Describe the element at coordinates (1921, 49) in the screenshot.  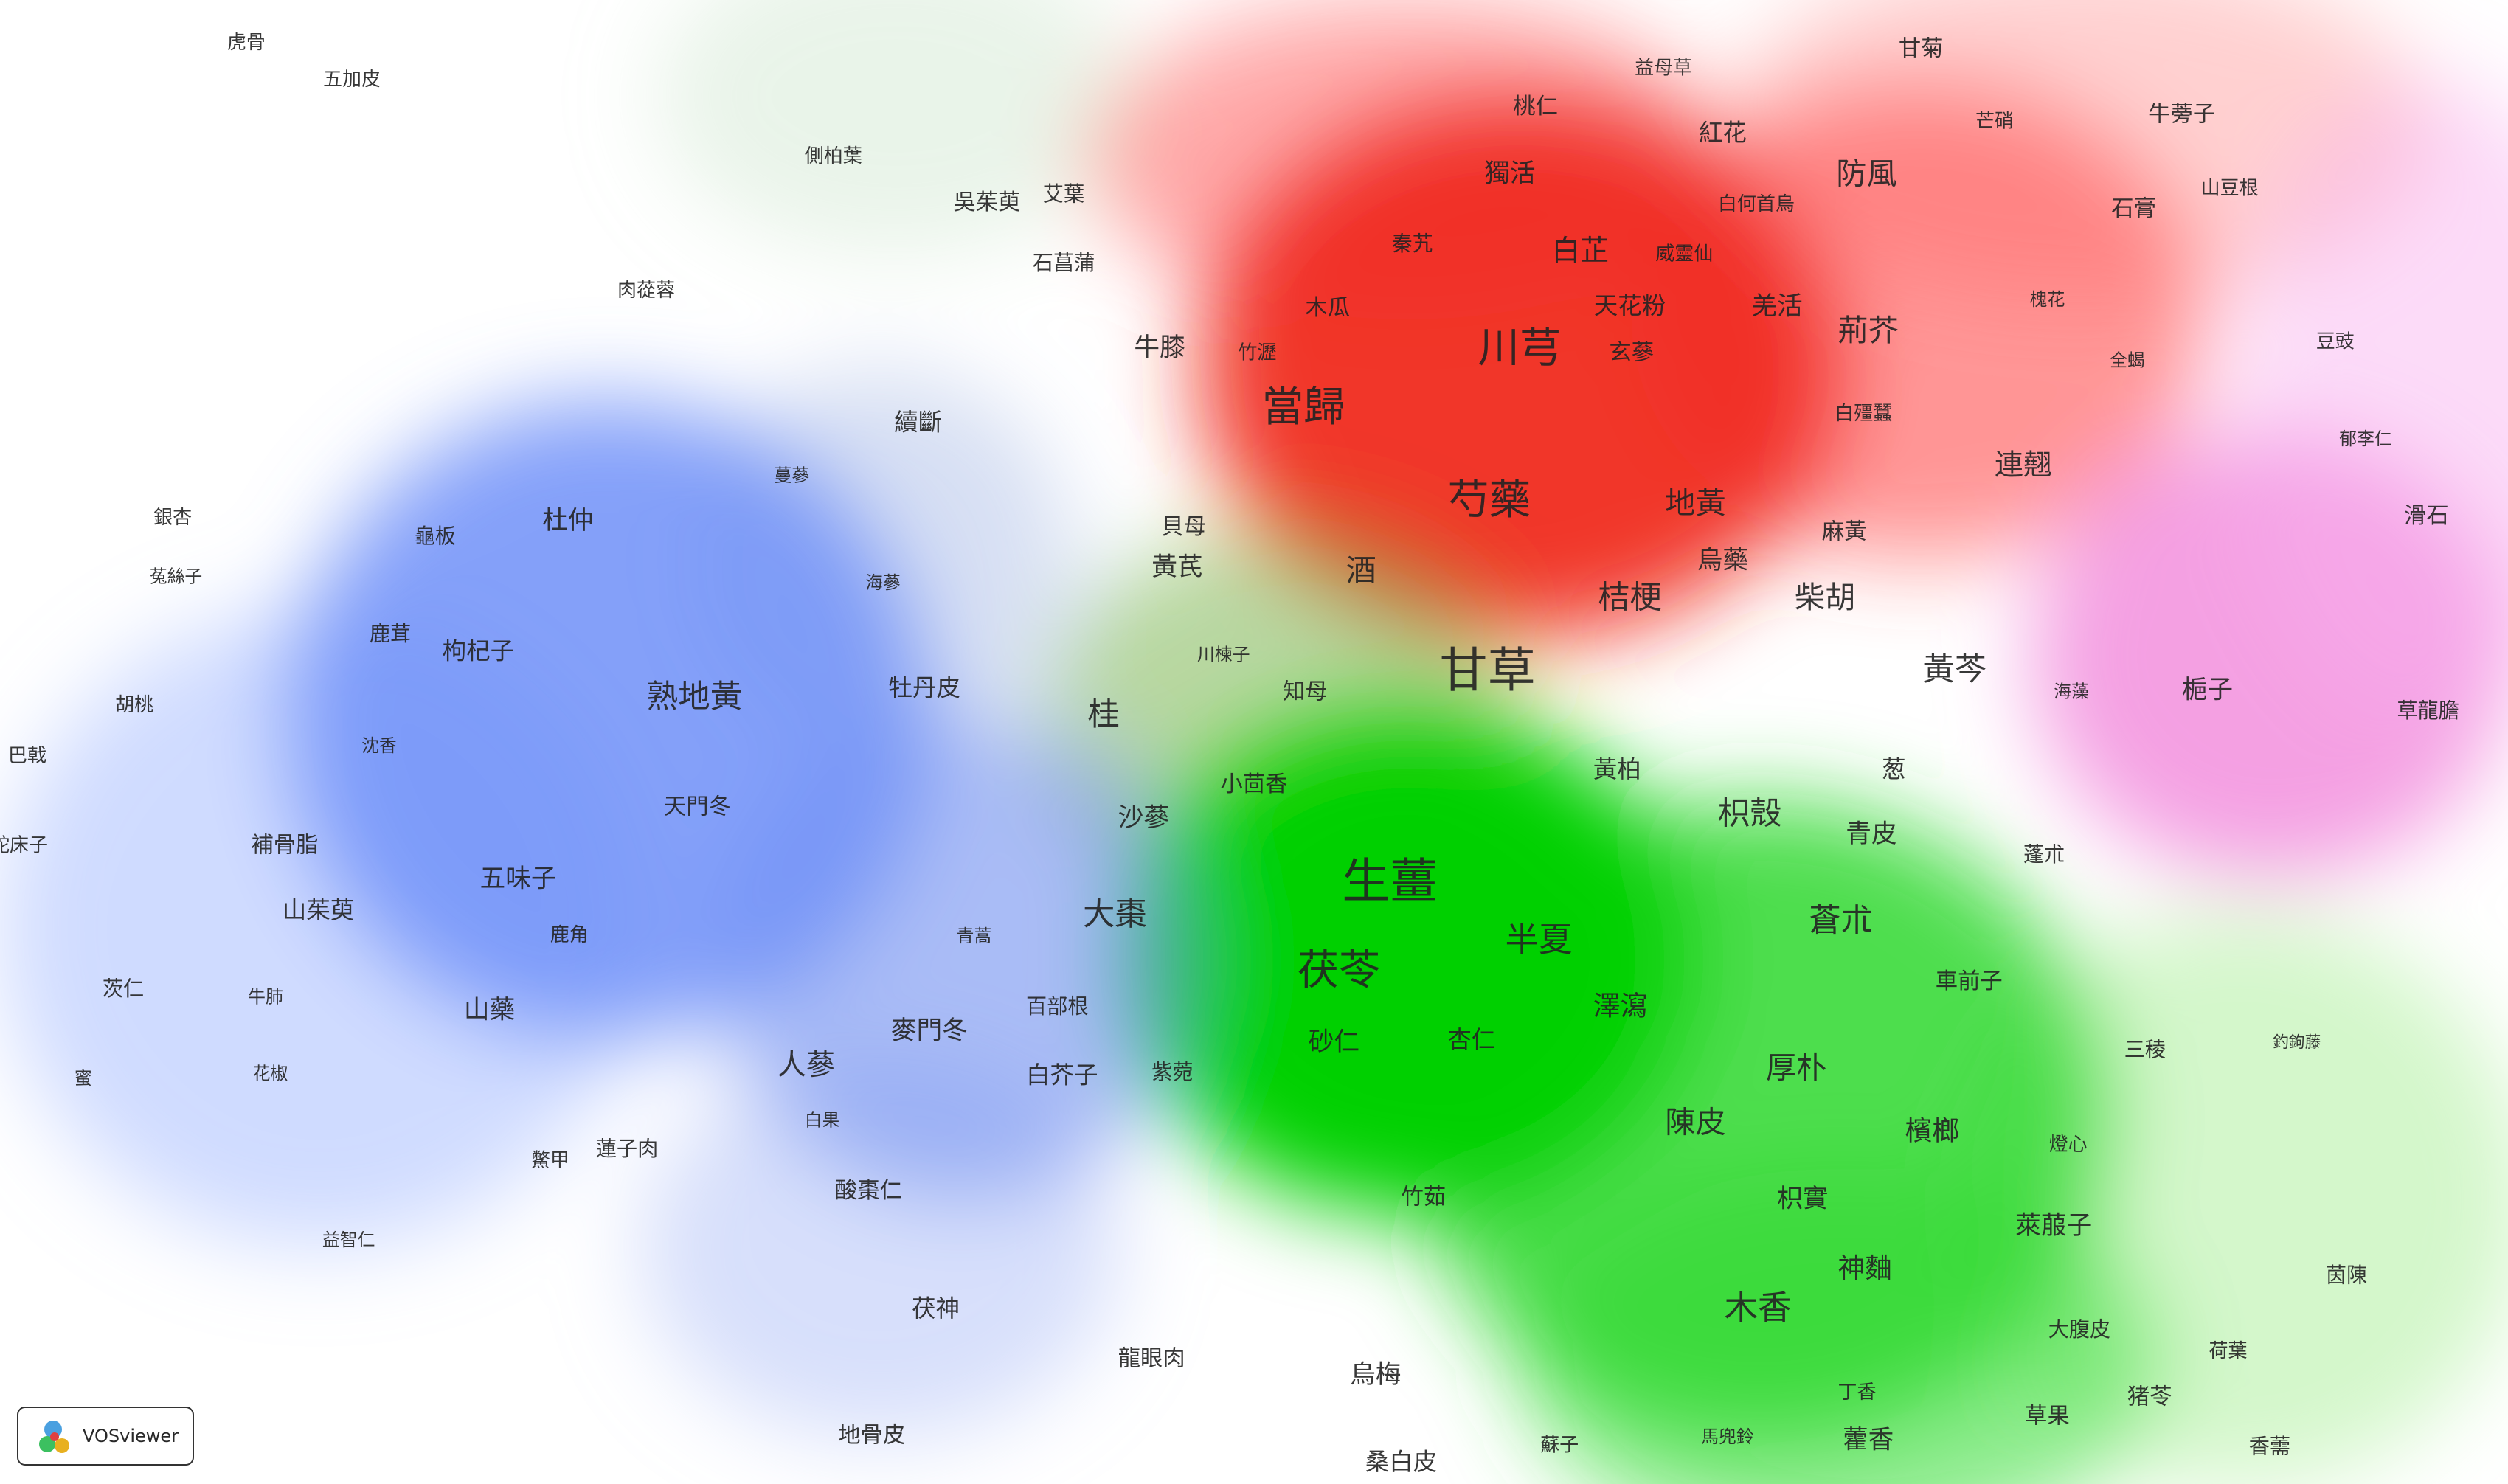
I see `term-label: 甘菊` at that location.